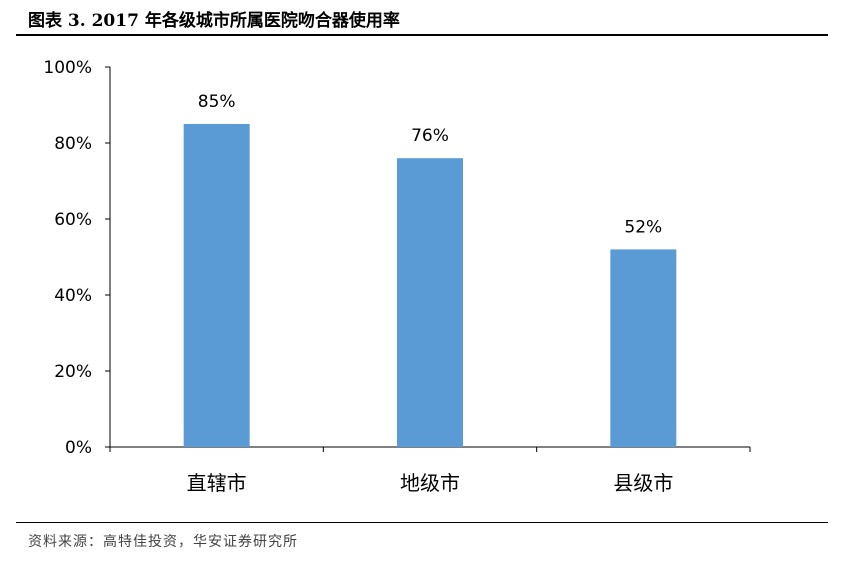 This screenshot has width=845, height=580. I want to click on y-tick-label: 40%, so click(73, 296).